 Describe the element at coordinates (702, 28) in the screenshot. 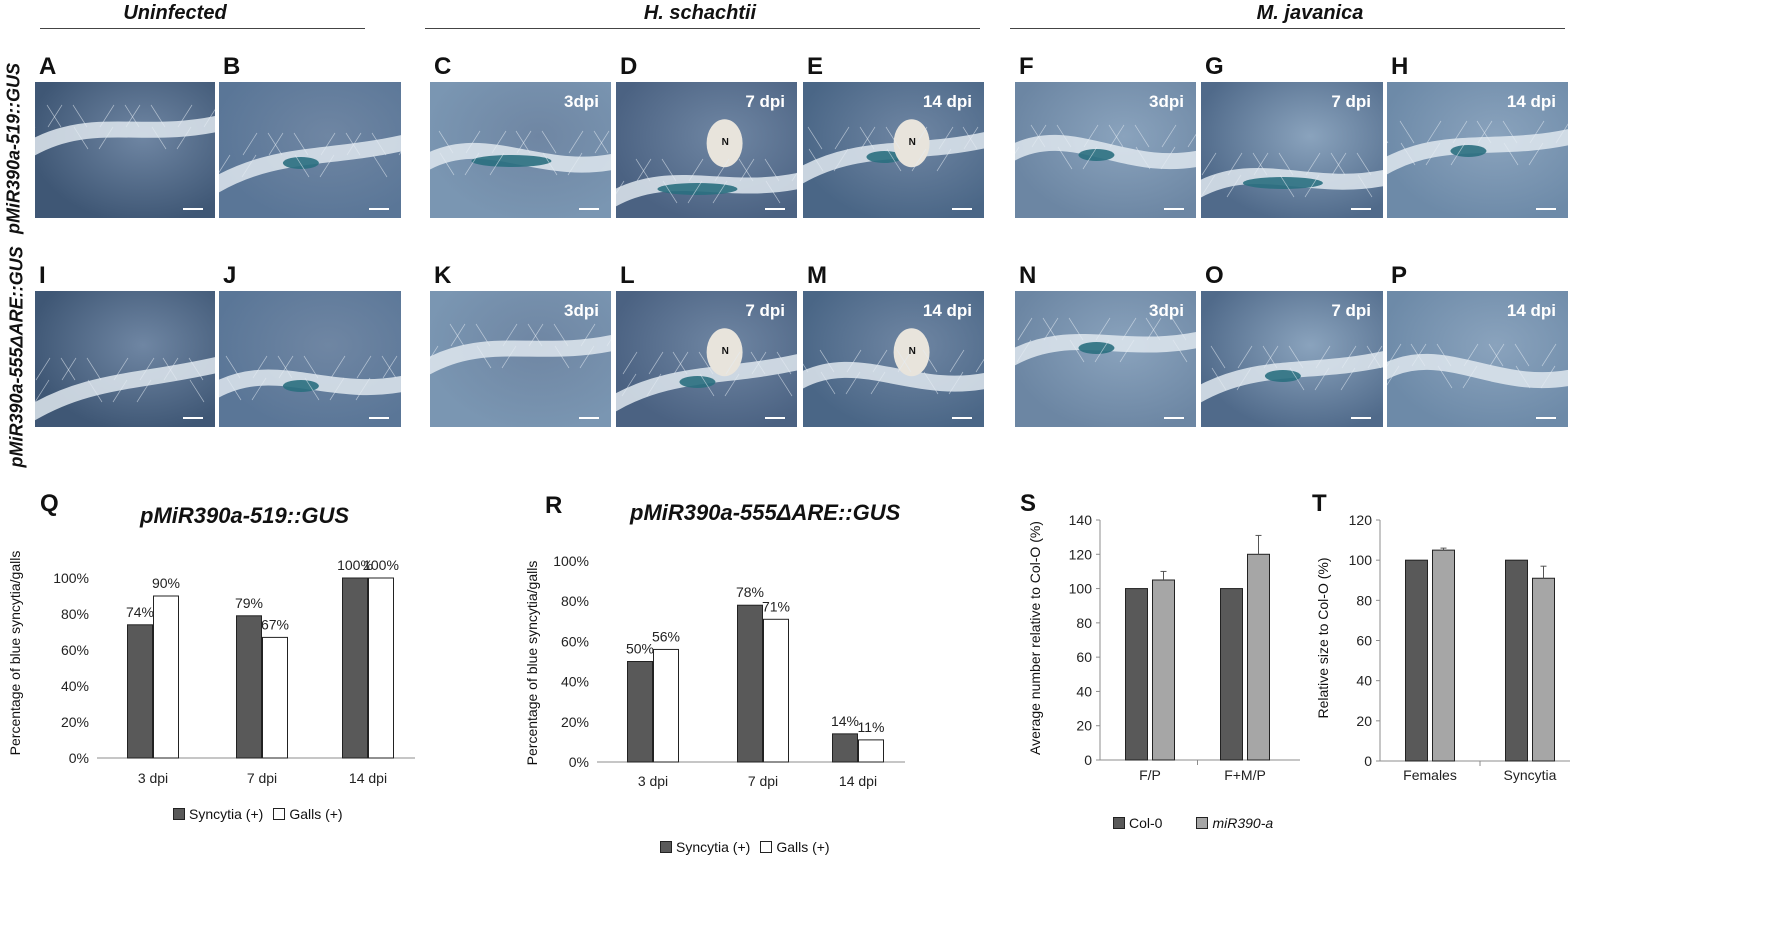

I see `header-hs-rule` at that location.